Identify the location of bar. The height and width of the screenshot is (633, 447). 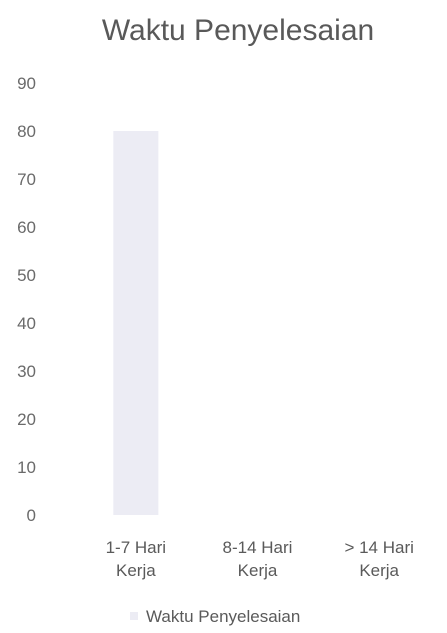
(136, 323).